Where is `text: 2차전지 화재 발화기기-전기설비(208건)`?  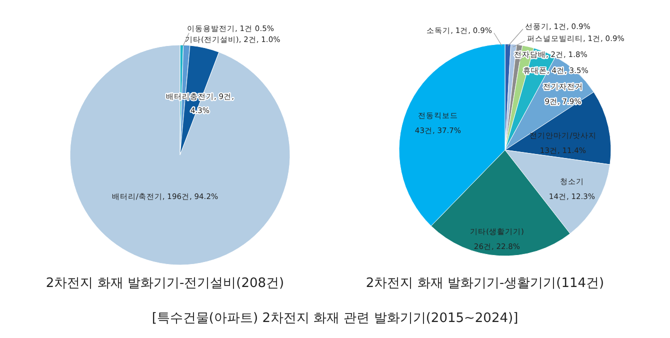 text: 2차전지 화재 발화기기-전기설비(208건) is located at coordinates (165, 283).